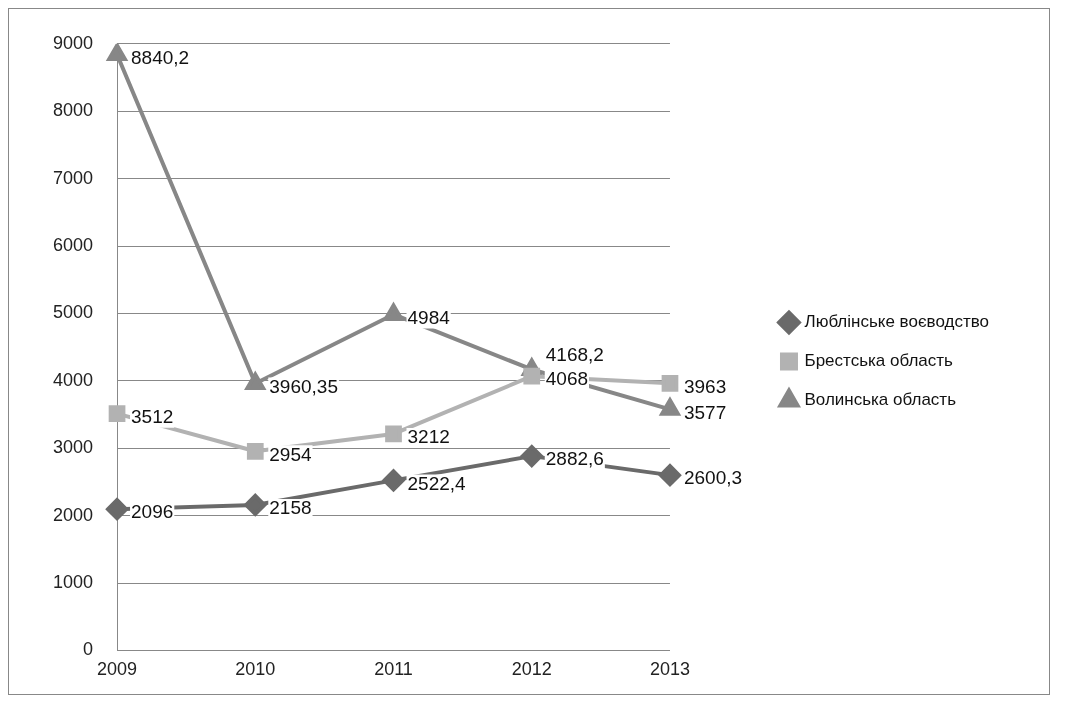 The height and width of the screenshot is (707, 1067). I want to click on data-label: 3963, so click(705, 386).